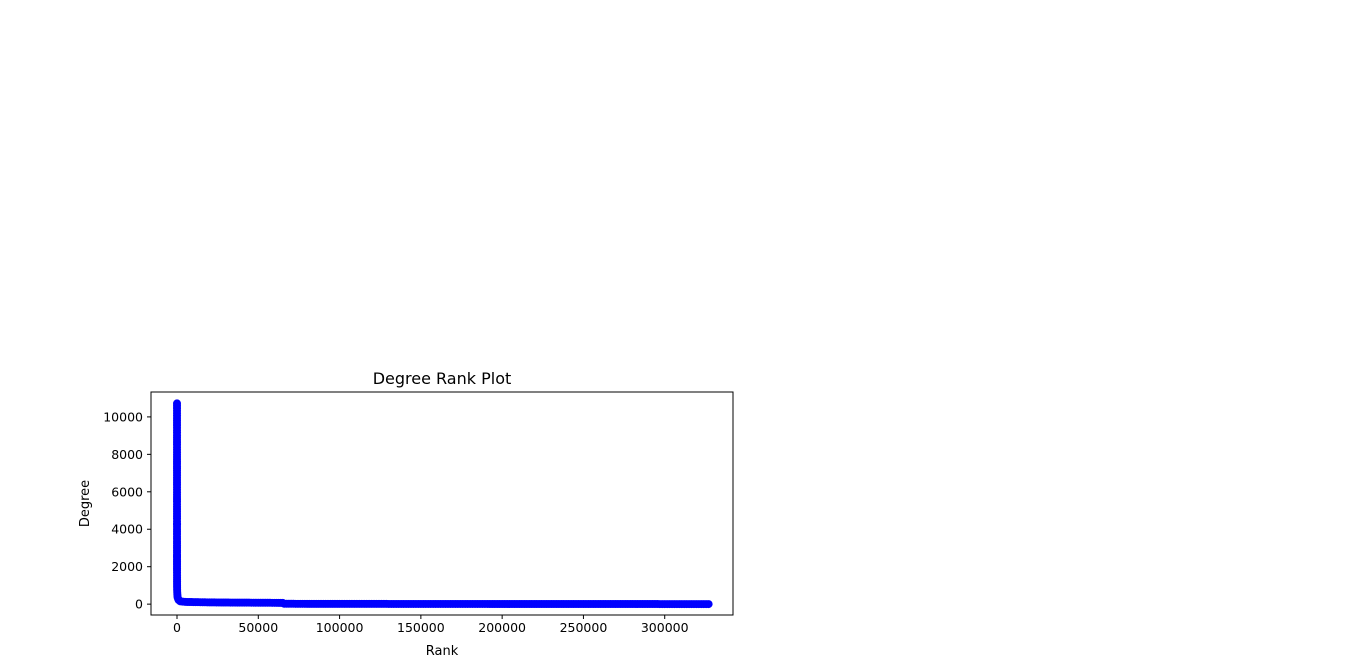 The width and height of the screenshot is (1366, 663). What do you see at coordinates (177, 627) in the screenshot?
I see `x-tick-label: 0` at bounding box center [177, 627].